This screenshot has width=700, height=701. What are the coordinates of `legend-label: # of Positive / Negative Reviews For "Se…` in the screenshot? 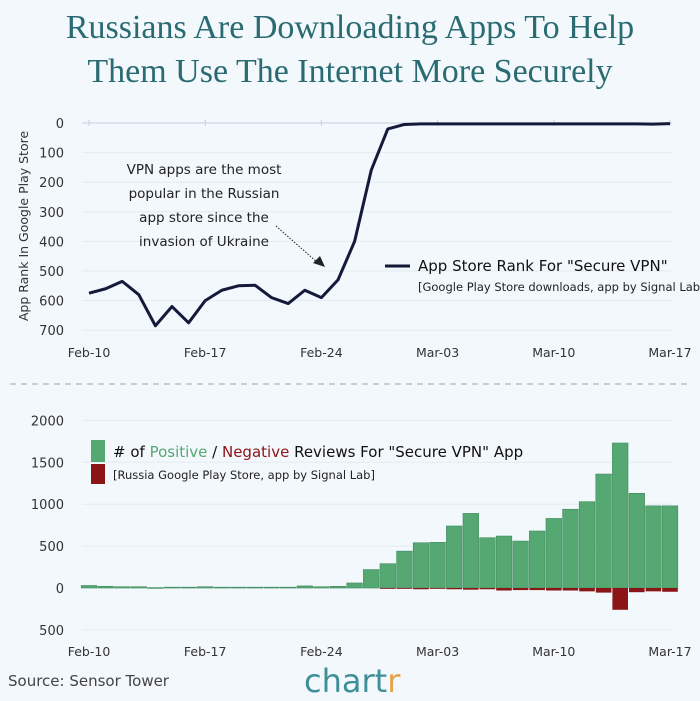 It's located at (318, 452).